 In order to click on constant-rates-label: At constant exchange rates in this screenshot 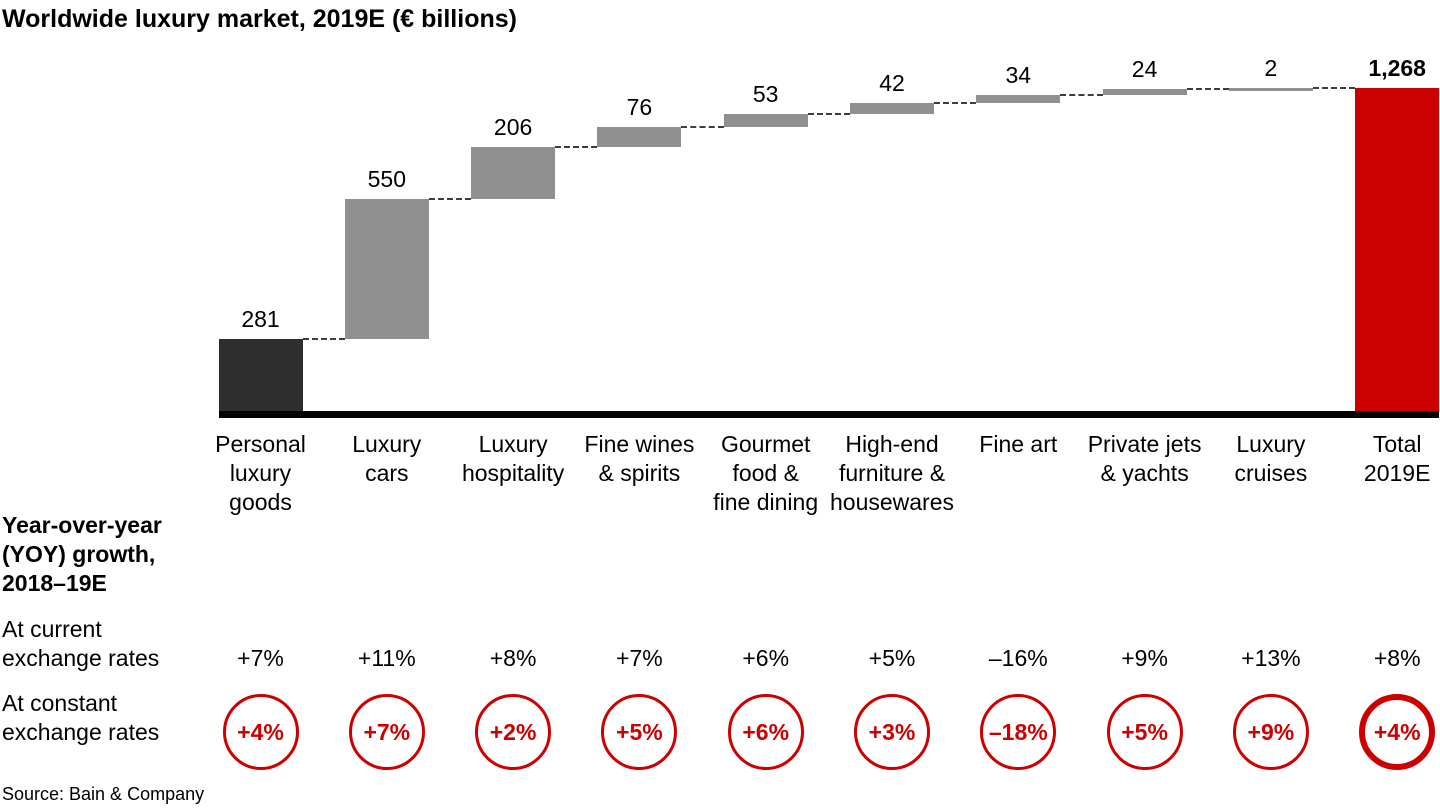, I will do `click(81, 717)`.